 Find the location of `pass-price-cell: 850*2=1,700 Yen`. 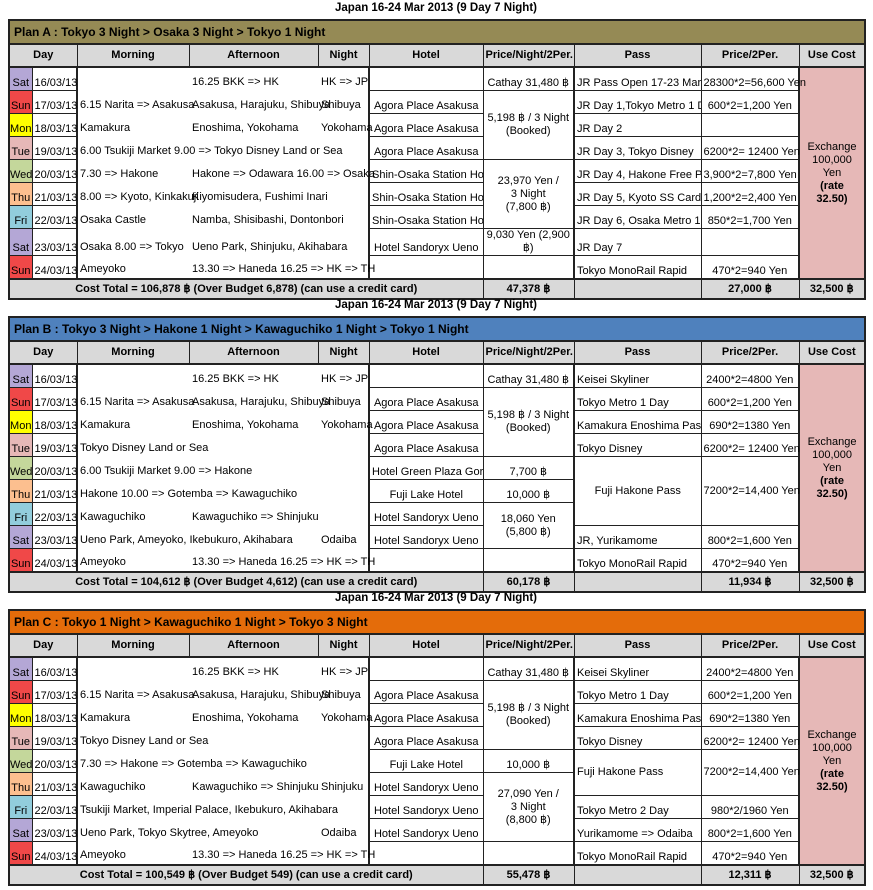

pass-price-cell: 850*2=1,700 Yen is located at coordinates (750, 217).